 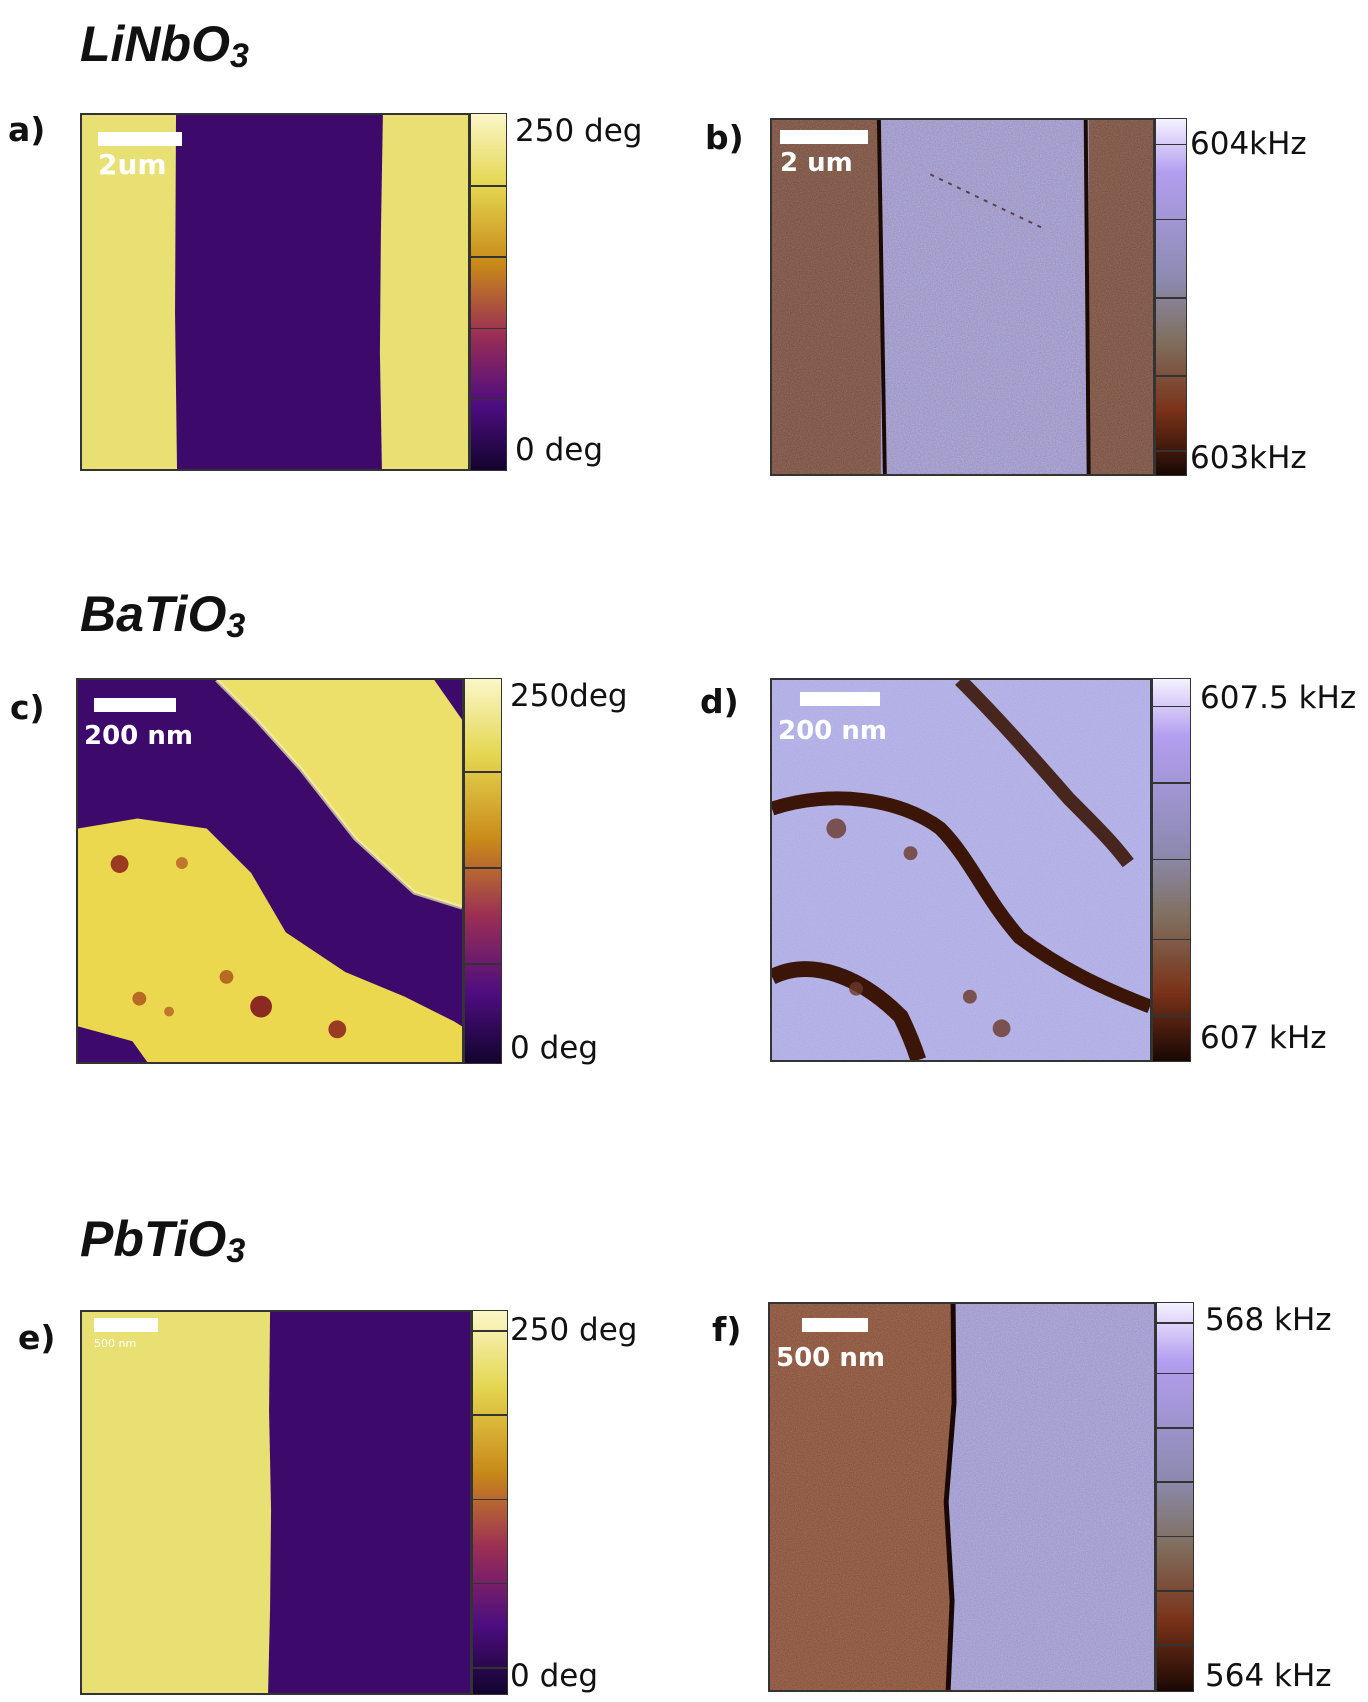 I want to click on scale-bar-d, so click(x=840, y=699).